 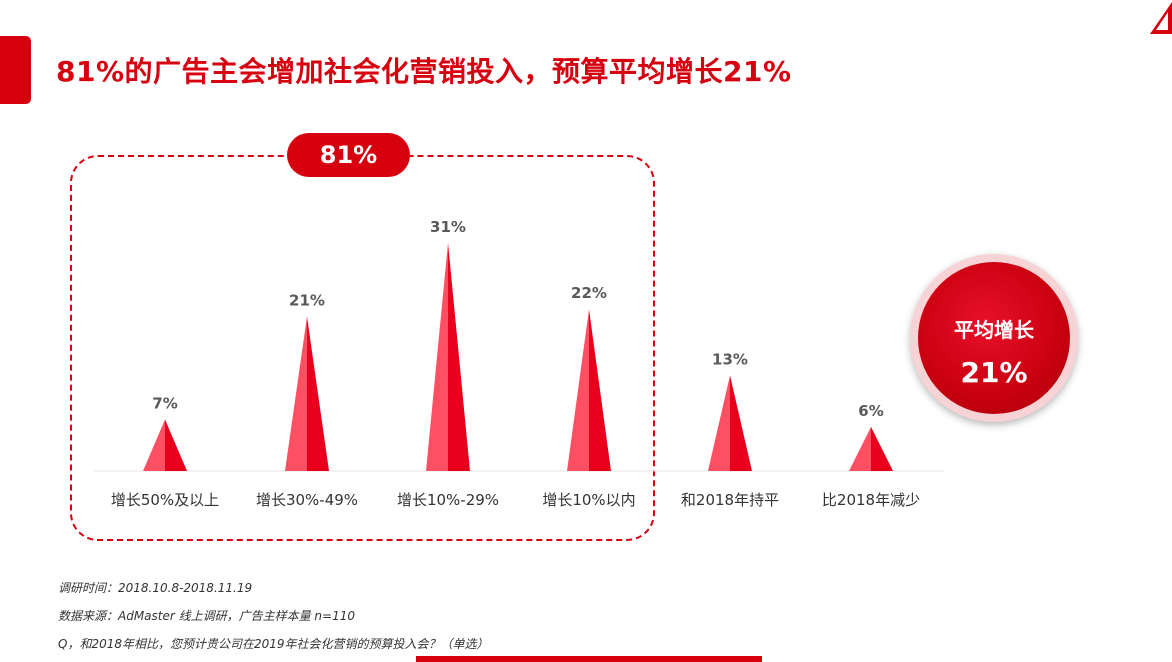 I want to click on chart-category-label-4: 增长10%以内, so click(x=588, y=500).